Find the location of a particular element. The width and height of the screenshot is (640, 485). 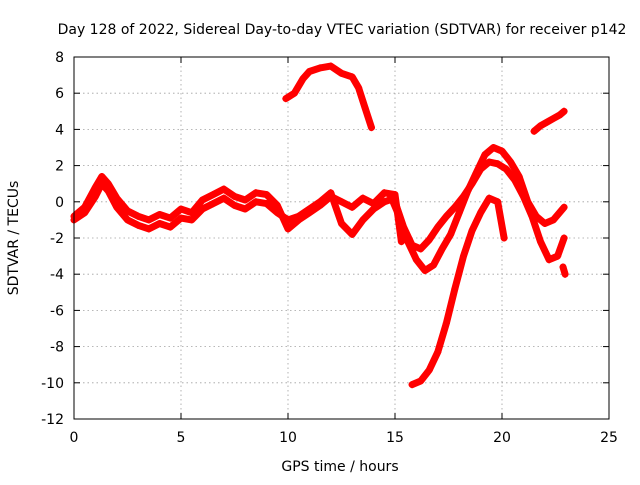

y-tick-label: -4 is located at coordinates (57, 275).